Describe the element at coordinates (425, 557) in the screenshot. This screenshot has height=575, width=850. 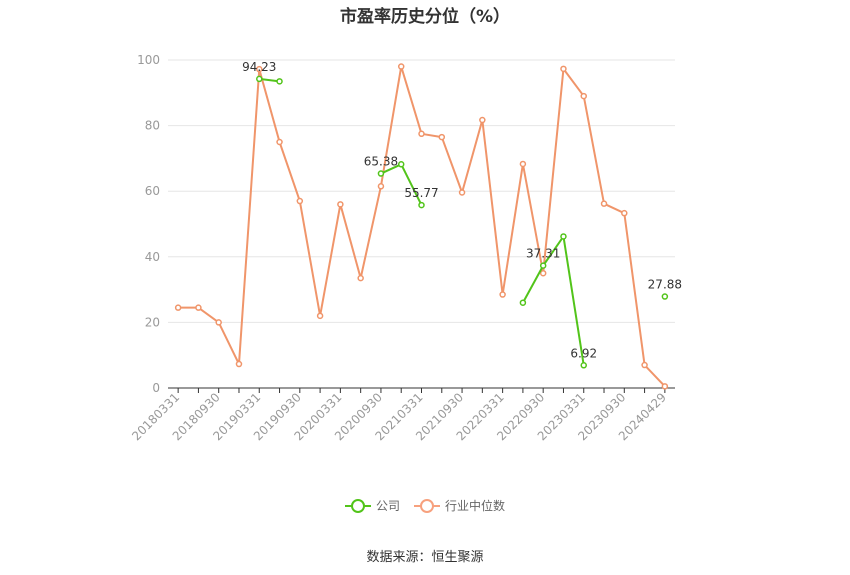
I see `data-source: 数据来源：恒生聚源` at that location.